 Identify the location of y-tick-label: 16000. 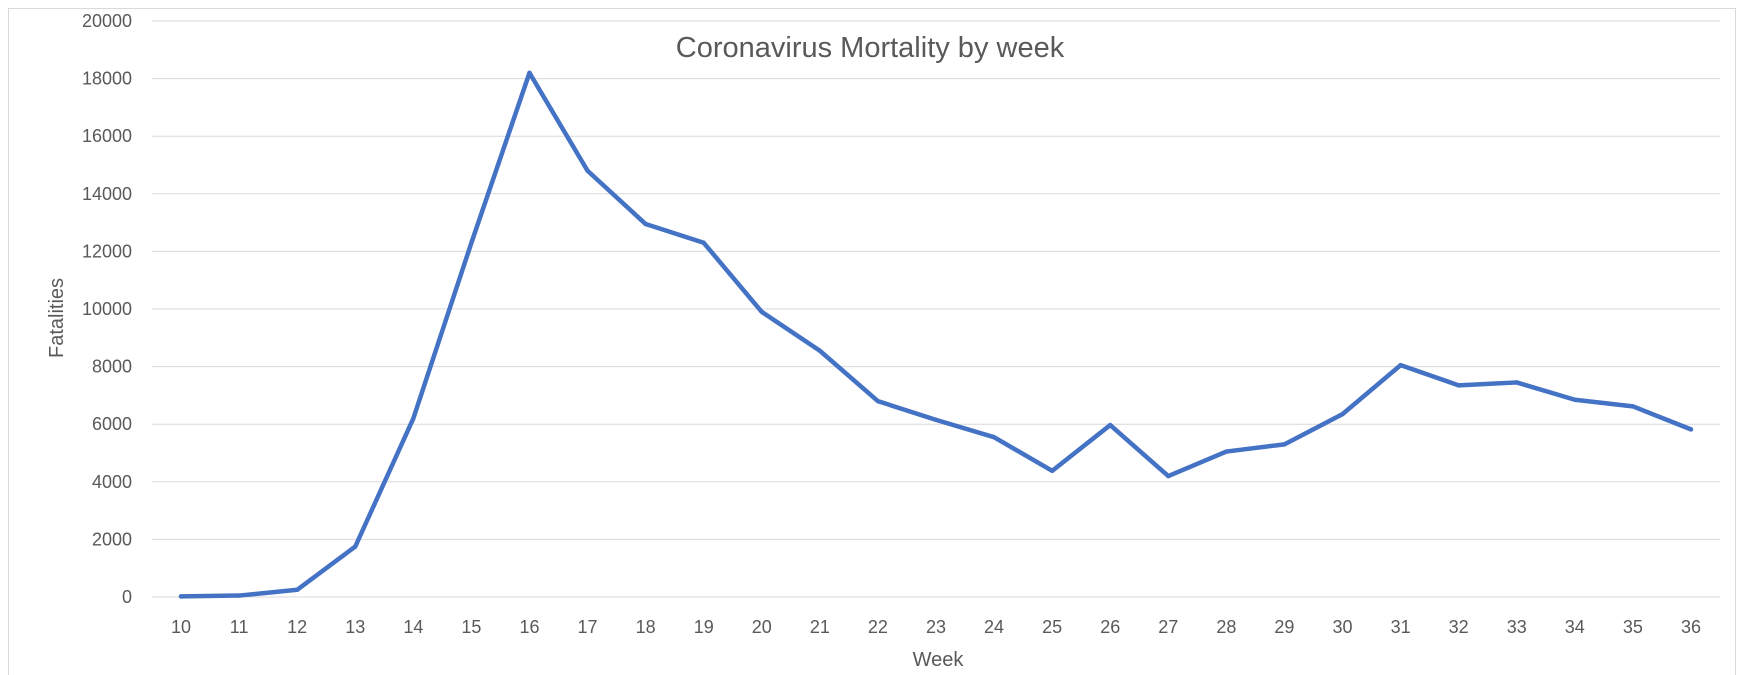
(107, 136).